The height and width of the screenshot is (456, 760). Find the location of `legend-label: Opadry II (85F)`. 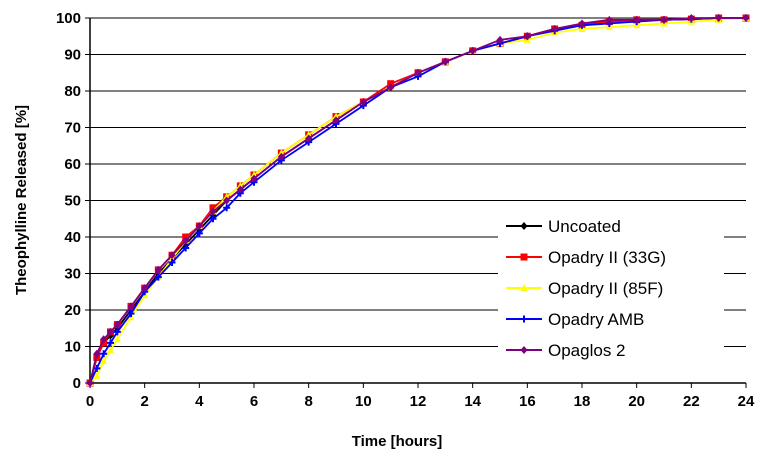

legend-label: Opadry II (85F) is located at coordinates (605, 288).